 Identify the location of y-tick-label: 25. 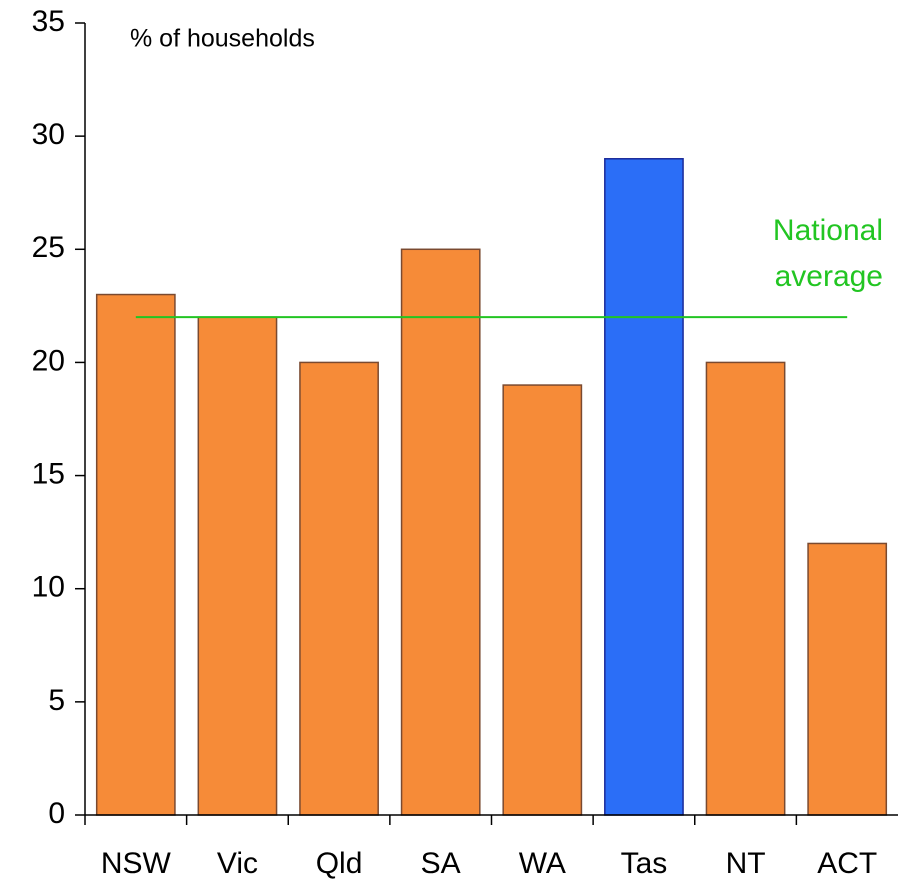
(48, 247).